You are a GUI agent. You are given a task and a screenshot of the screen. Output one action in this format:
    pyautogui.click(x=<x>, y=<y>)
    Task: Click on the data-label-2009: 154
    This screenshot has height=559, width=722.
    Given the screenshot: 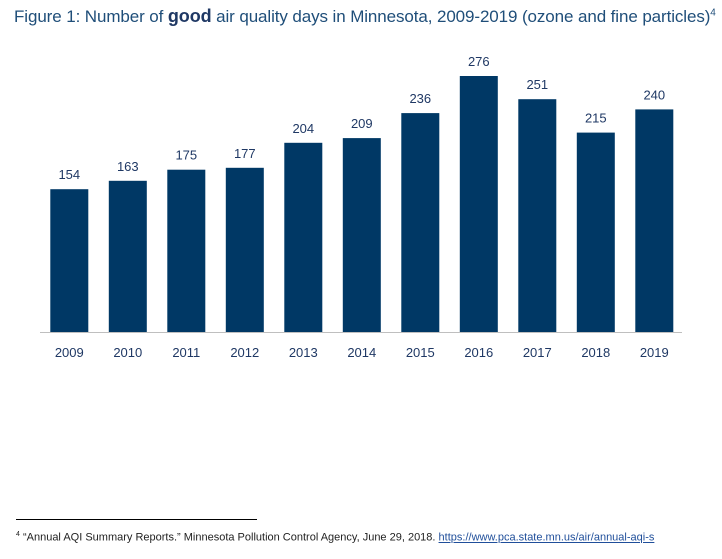 What is the action you would take?
    pyautogui.click(x=69, y=174)
    